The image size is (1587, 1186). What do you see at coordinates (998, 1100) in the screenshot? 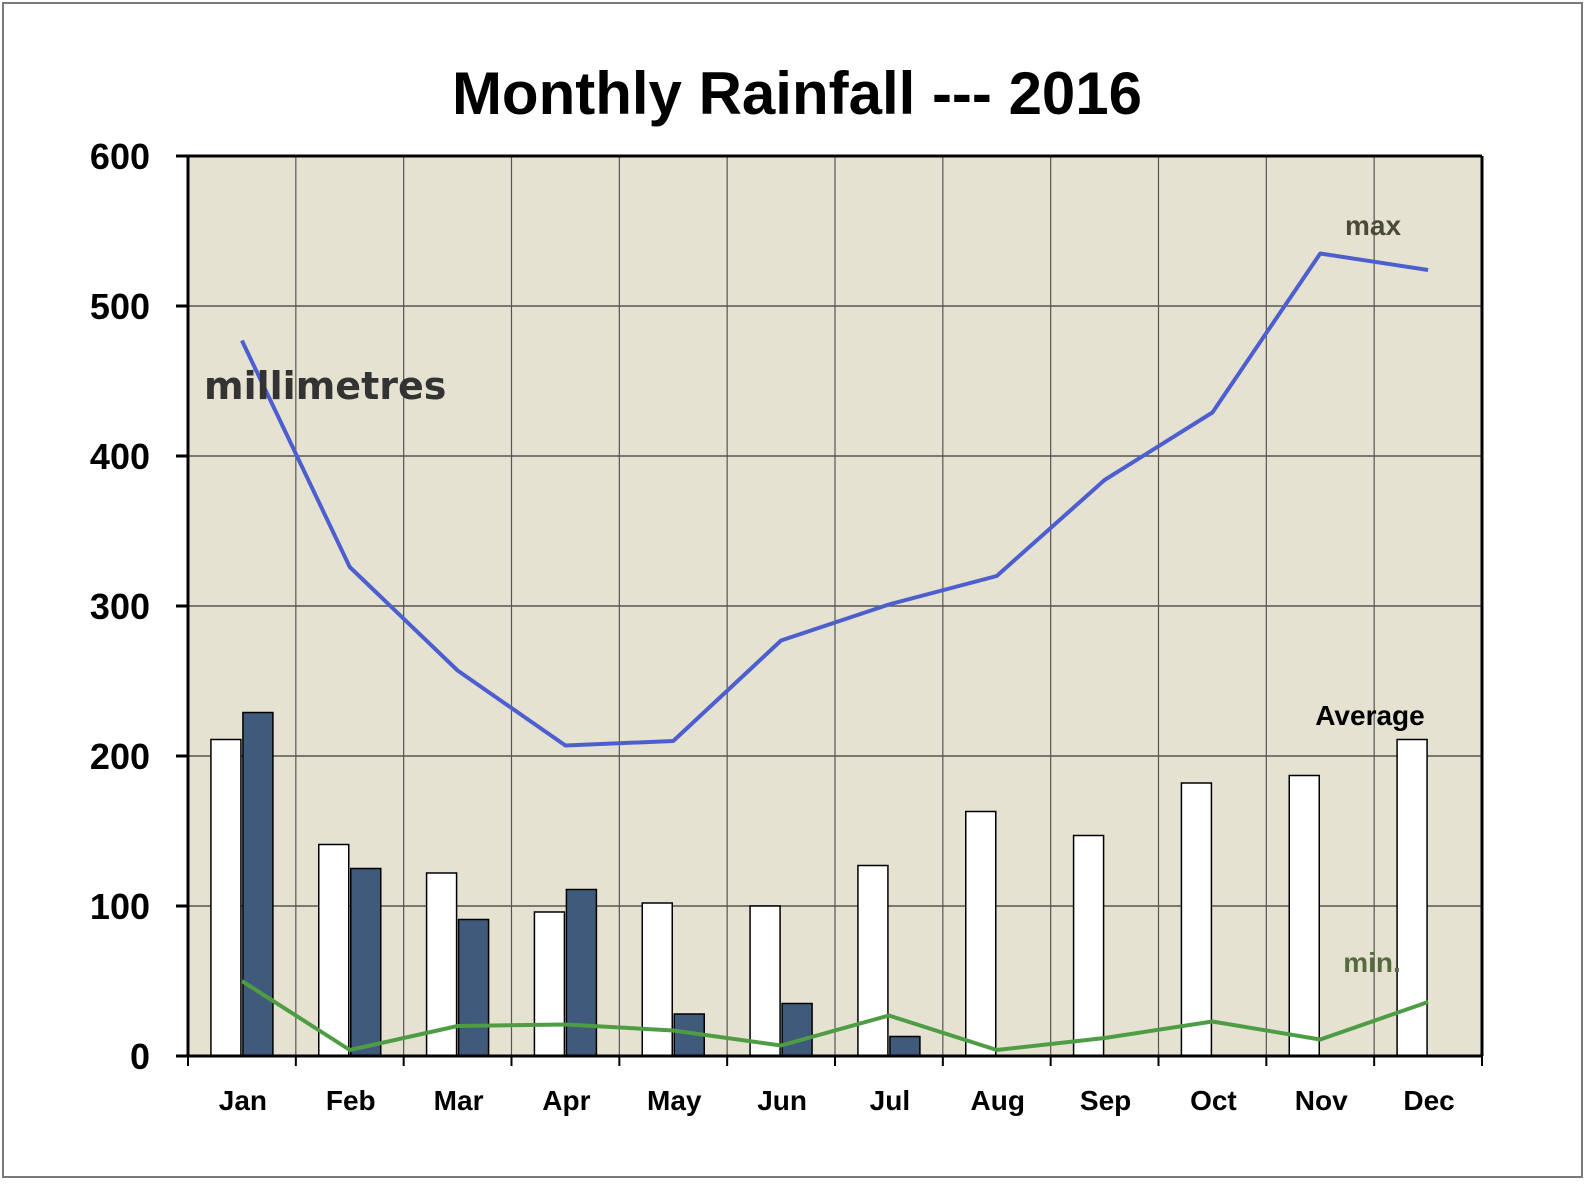
I see `x-tick-label: Aug` at bounding box center [998, 1100].